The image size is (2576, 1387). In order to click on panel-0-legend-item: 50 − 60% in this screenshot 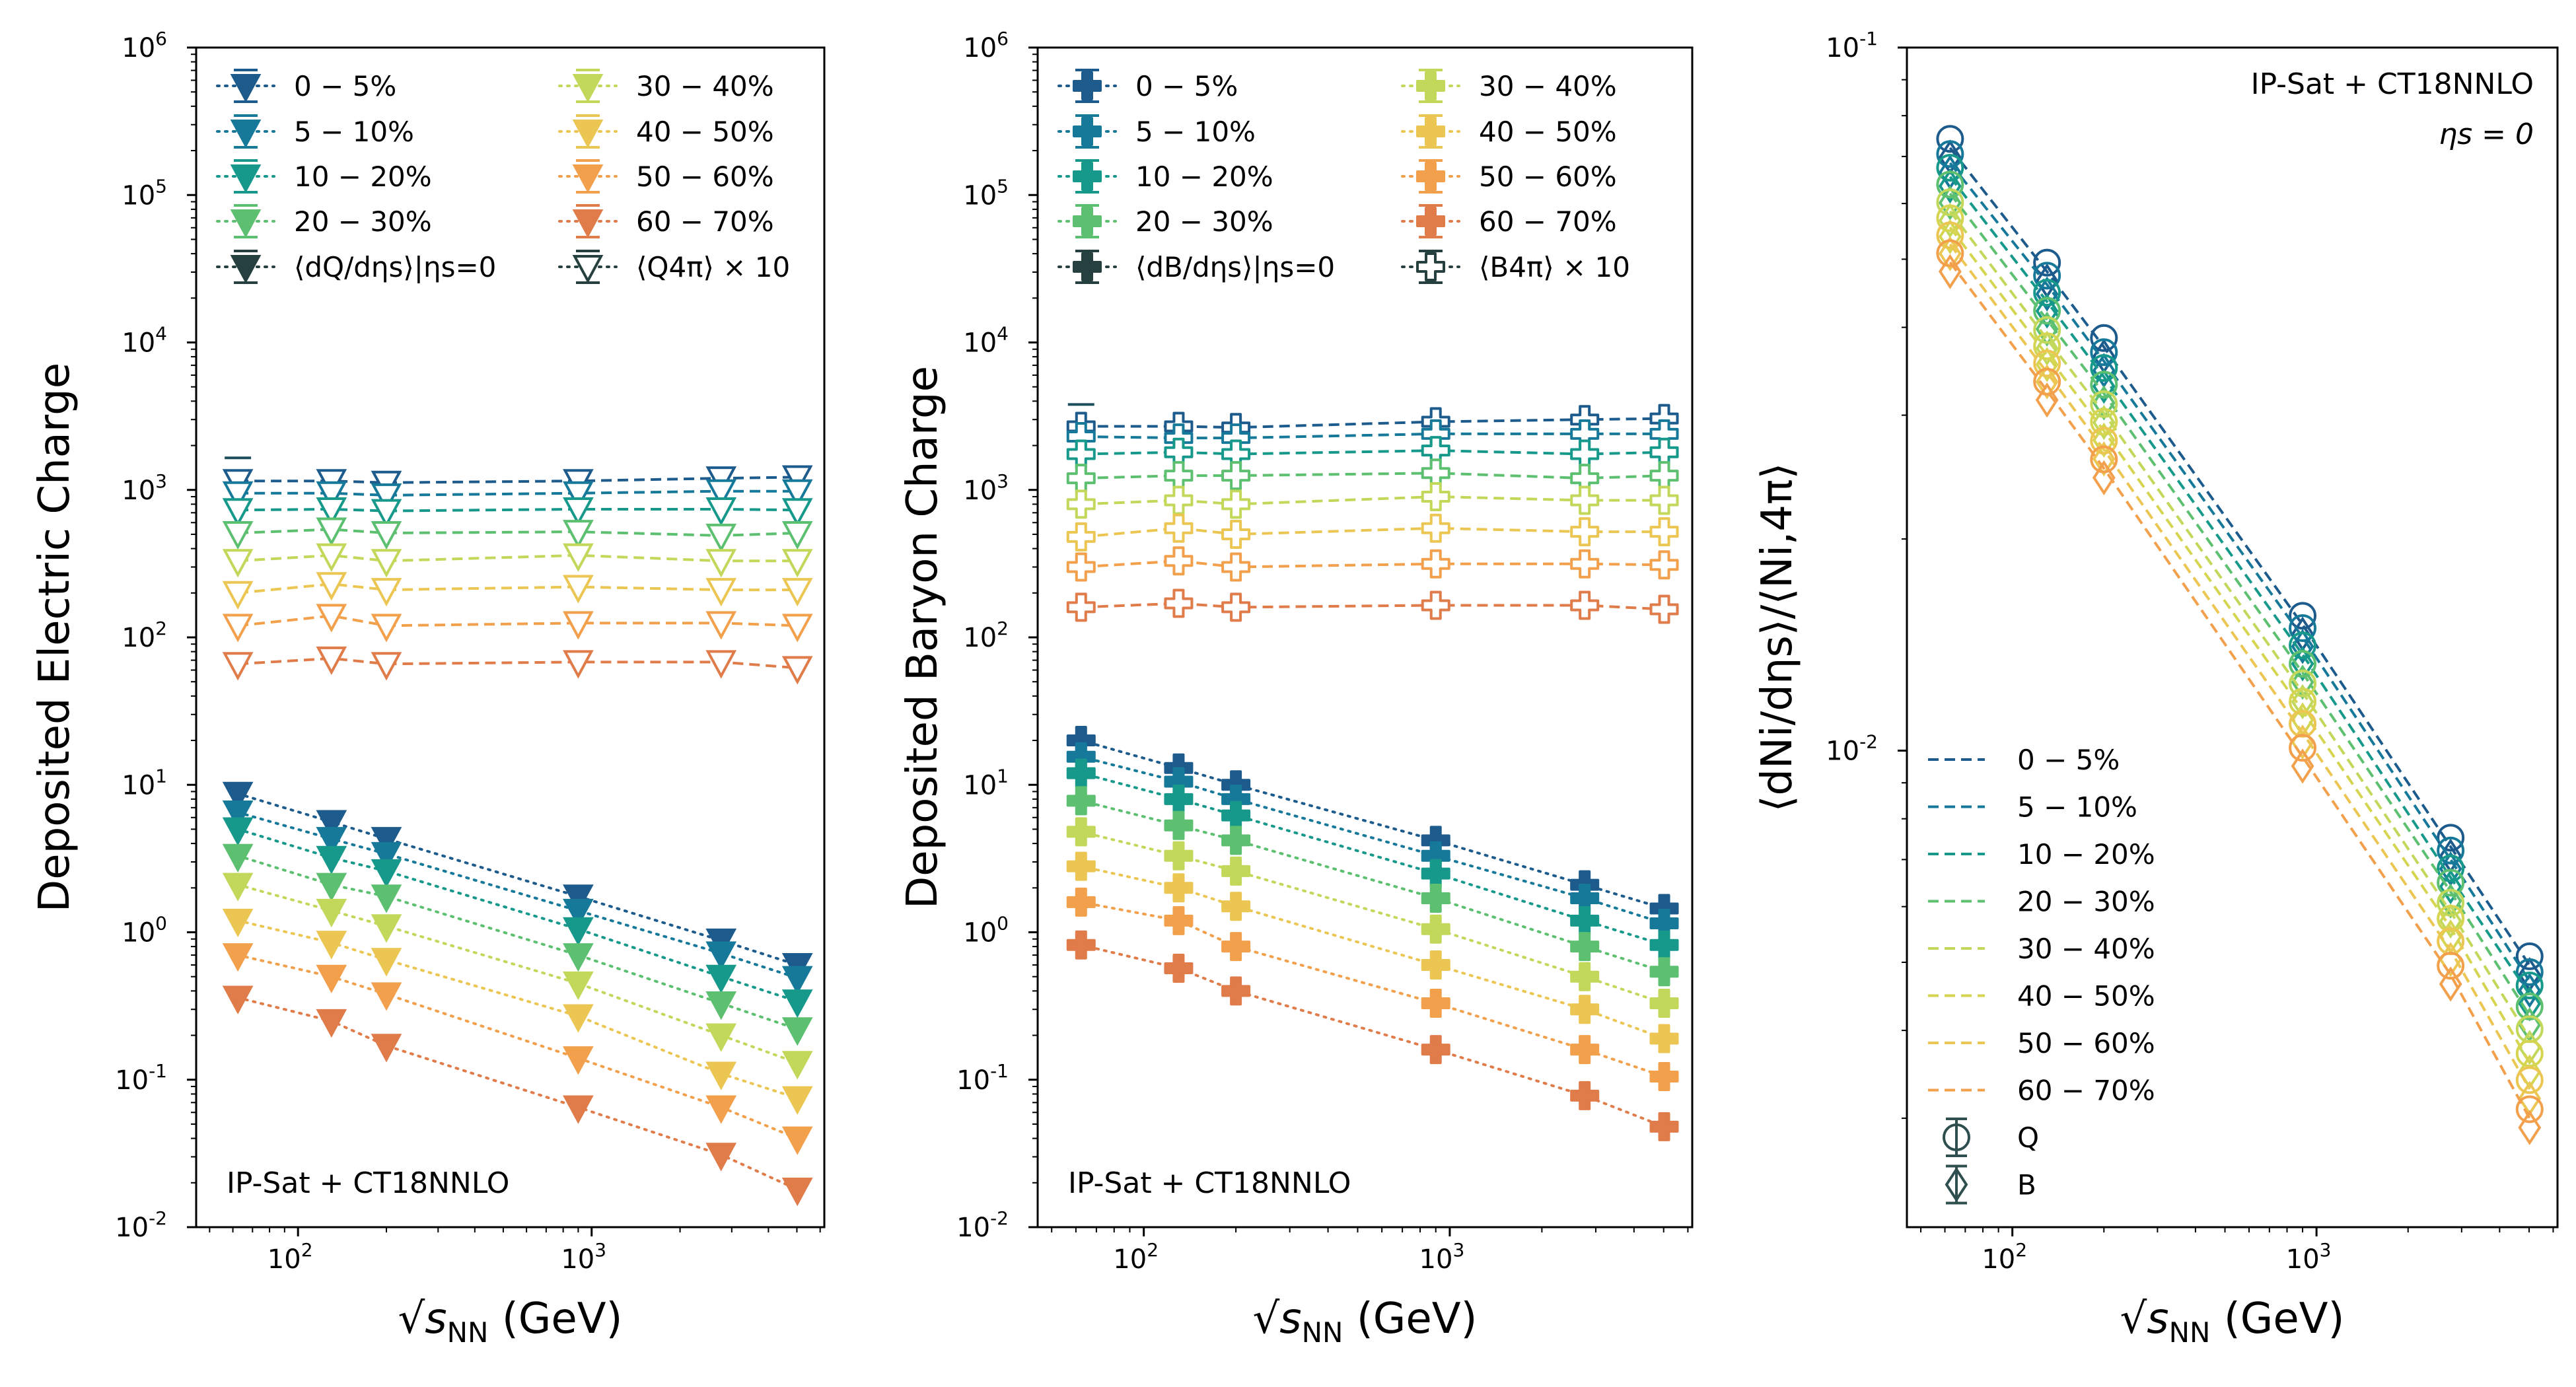, I will do `click(666, 176)`.